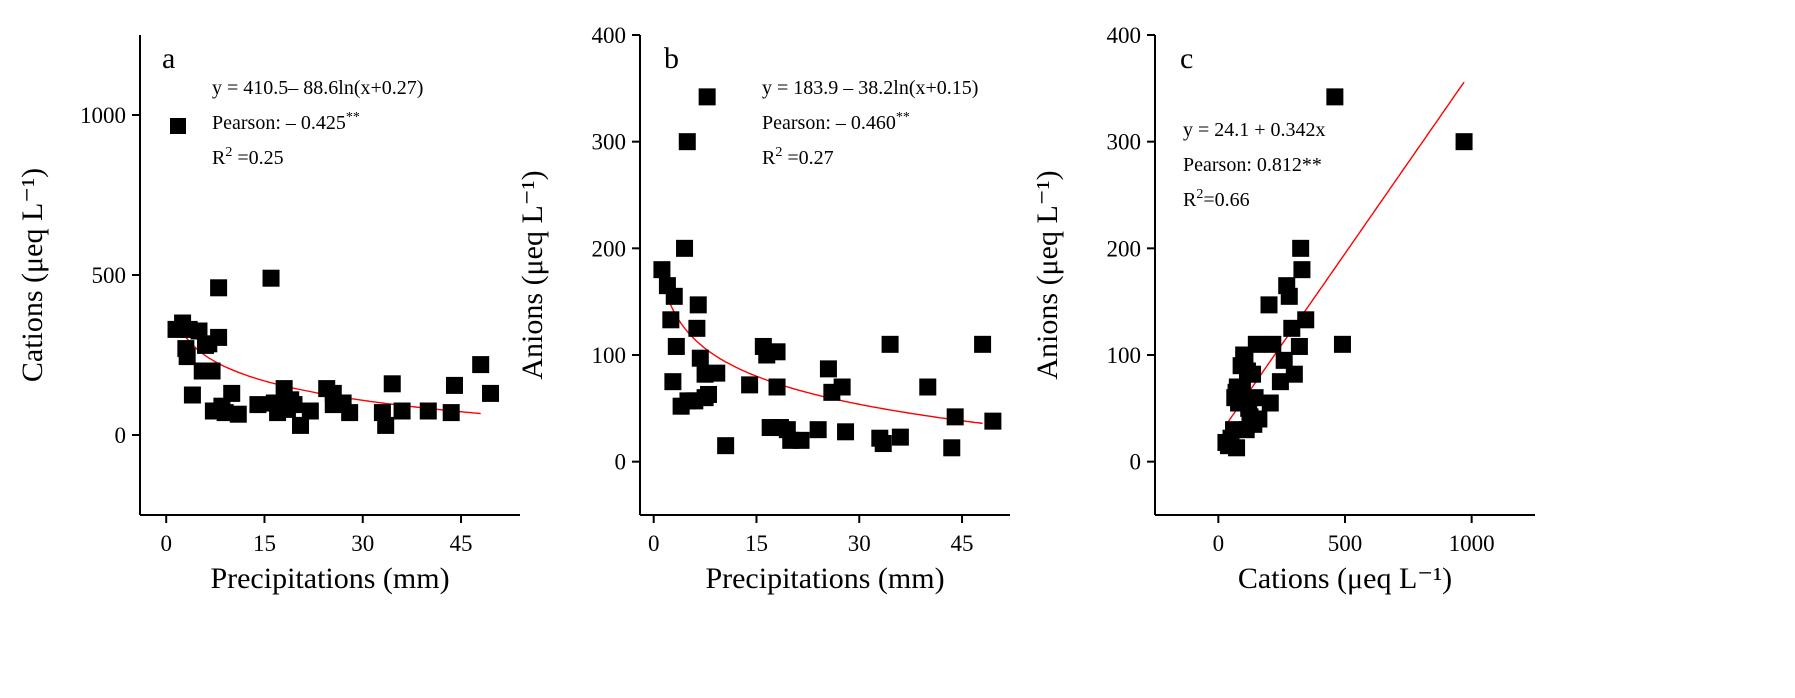  I want to click on x-tick-label: 30, so click(362, 543).